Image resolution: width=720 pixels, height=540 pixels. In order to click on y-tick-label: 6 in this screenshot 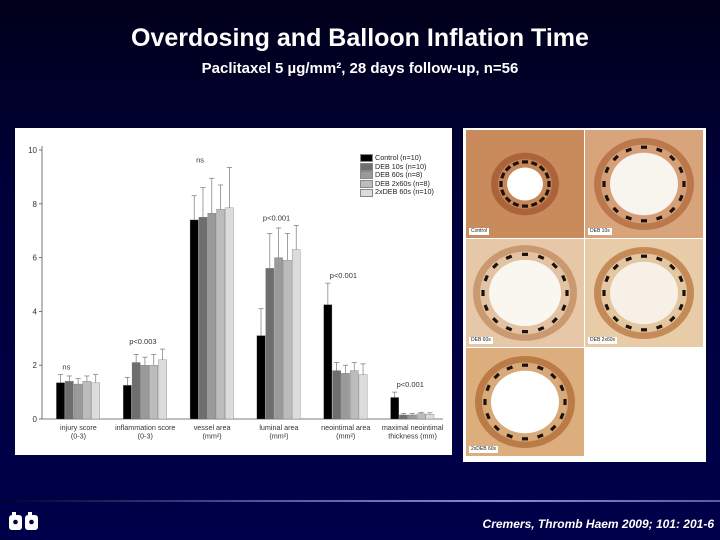, I will do `click(35, 258)`.